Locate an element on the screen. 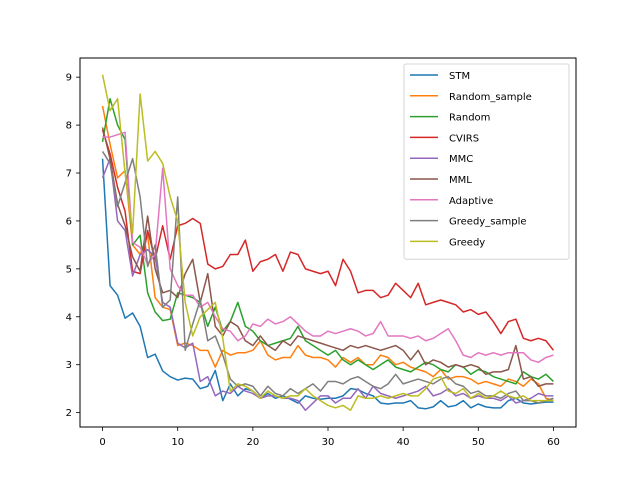 The width and height of the screenshot is (640, 480). legend-label: CVIRS is located at coordinates (464, 138).